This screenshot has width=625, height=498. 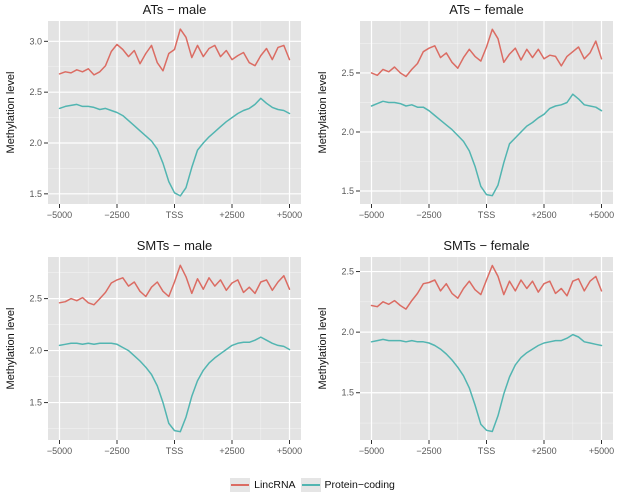 What do you see at coordinates (359, 484) in the screenshot?
I see `legend-label-protein-coding: Protein−coding` at bounding box center [359, 484].